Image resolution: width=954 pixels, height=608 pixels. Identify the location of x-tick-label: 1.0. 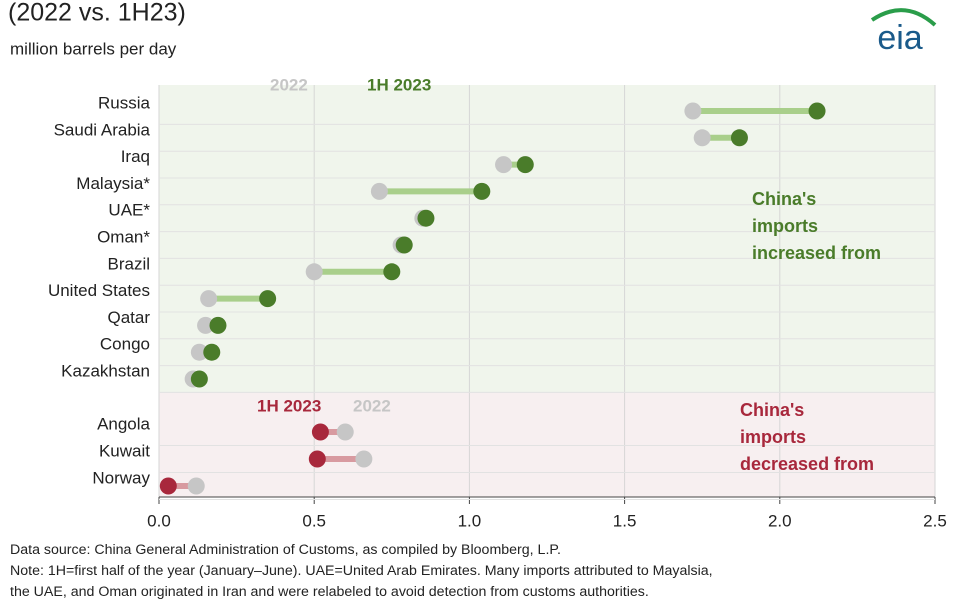
(470, 520).